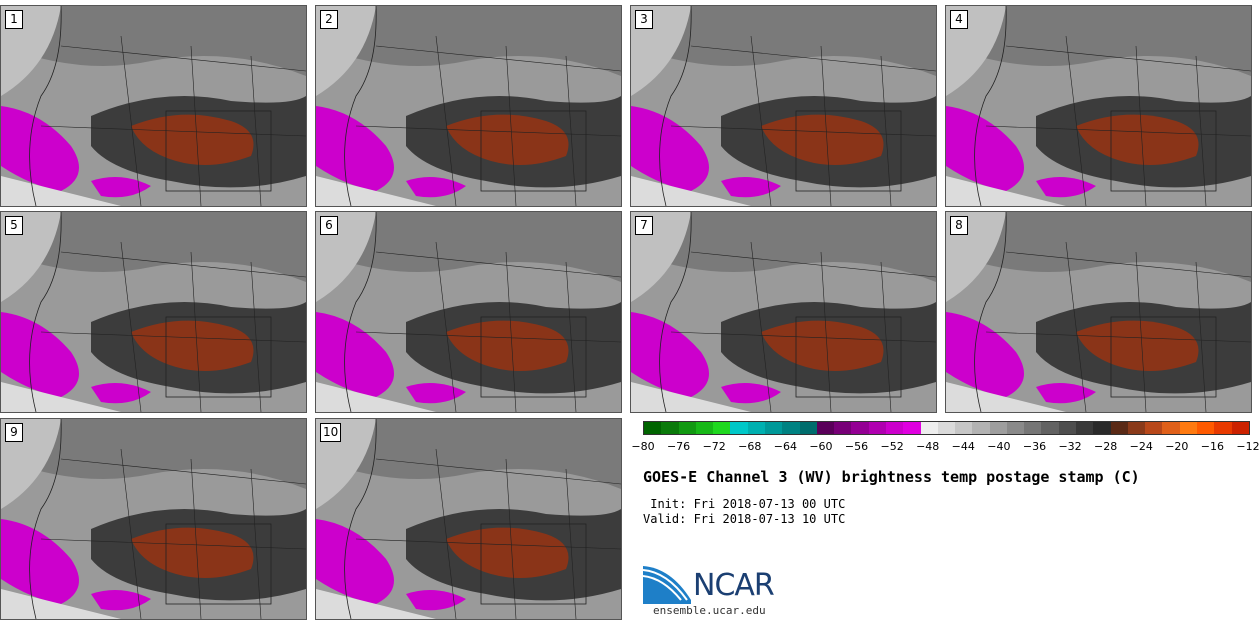 Image resolution: width=1260 pixels, height=620 pixels. Describe the element at coordinates (153, 312) in the screenshot. I see `map-panel: 5` at that location.